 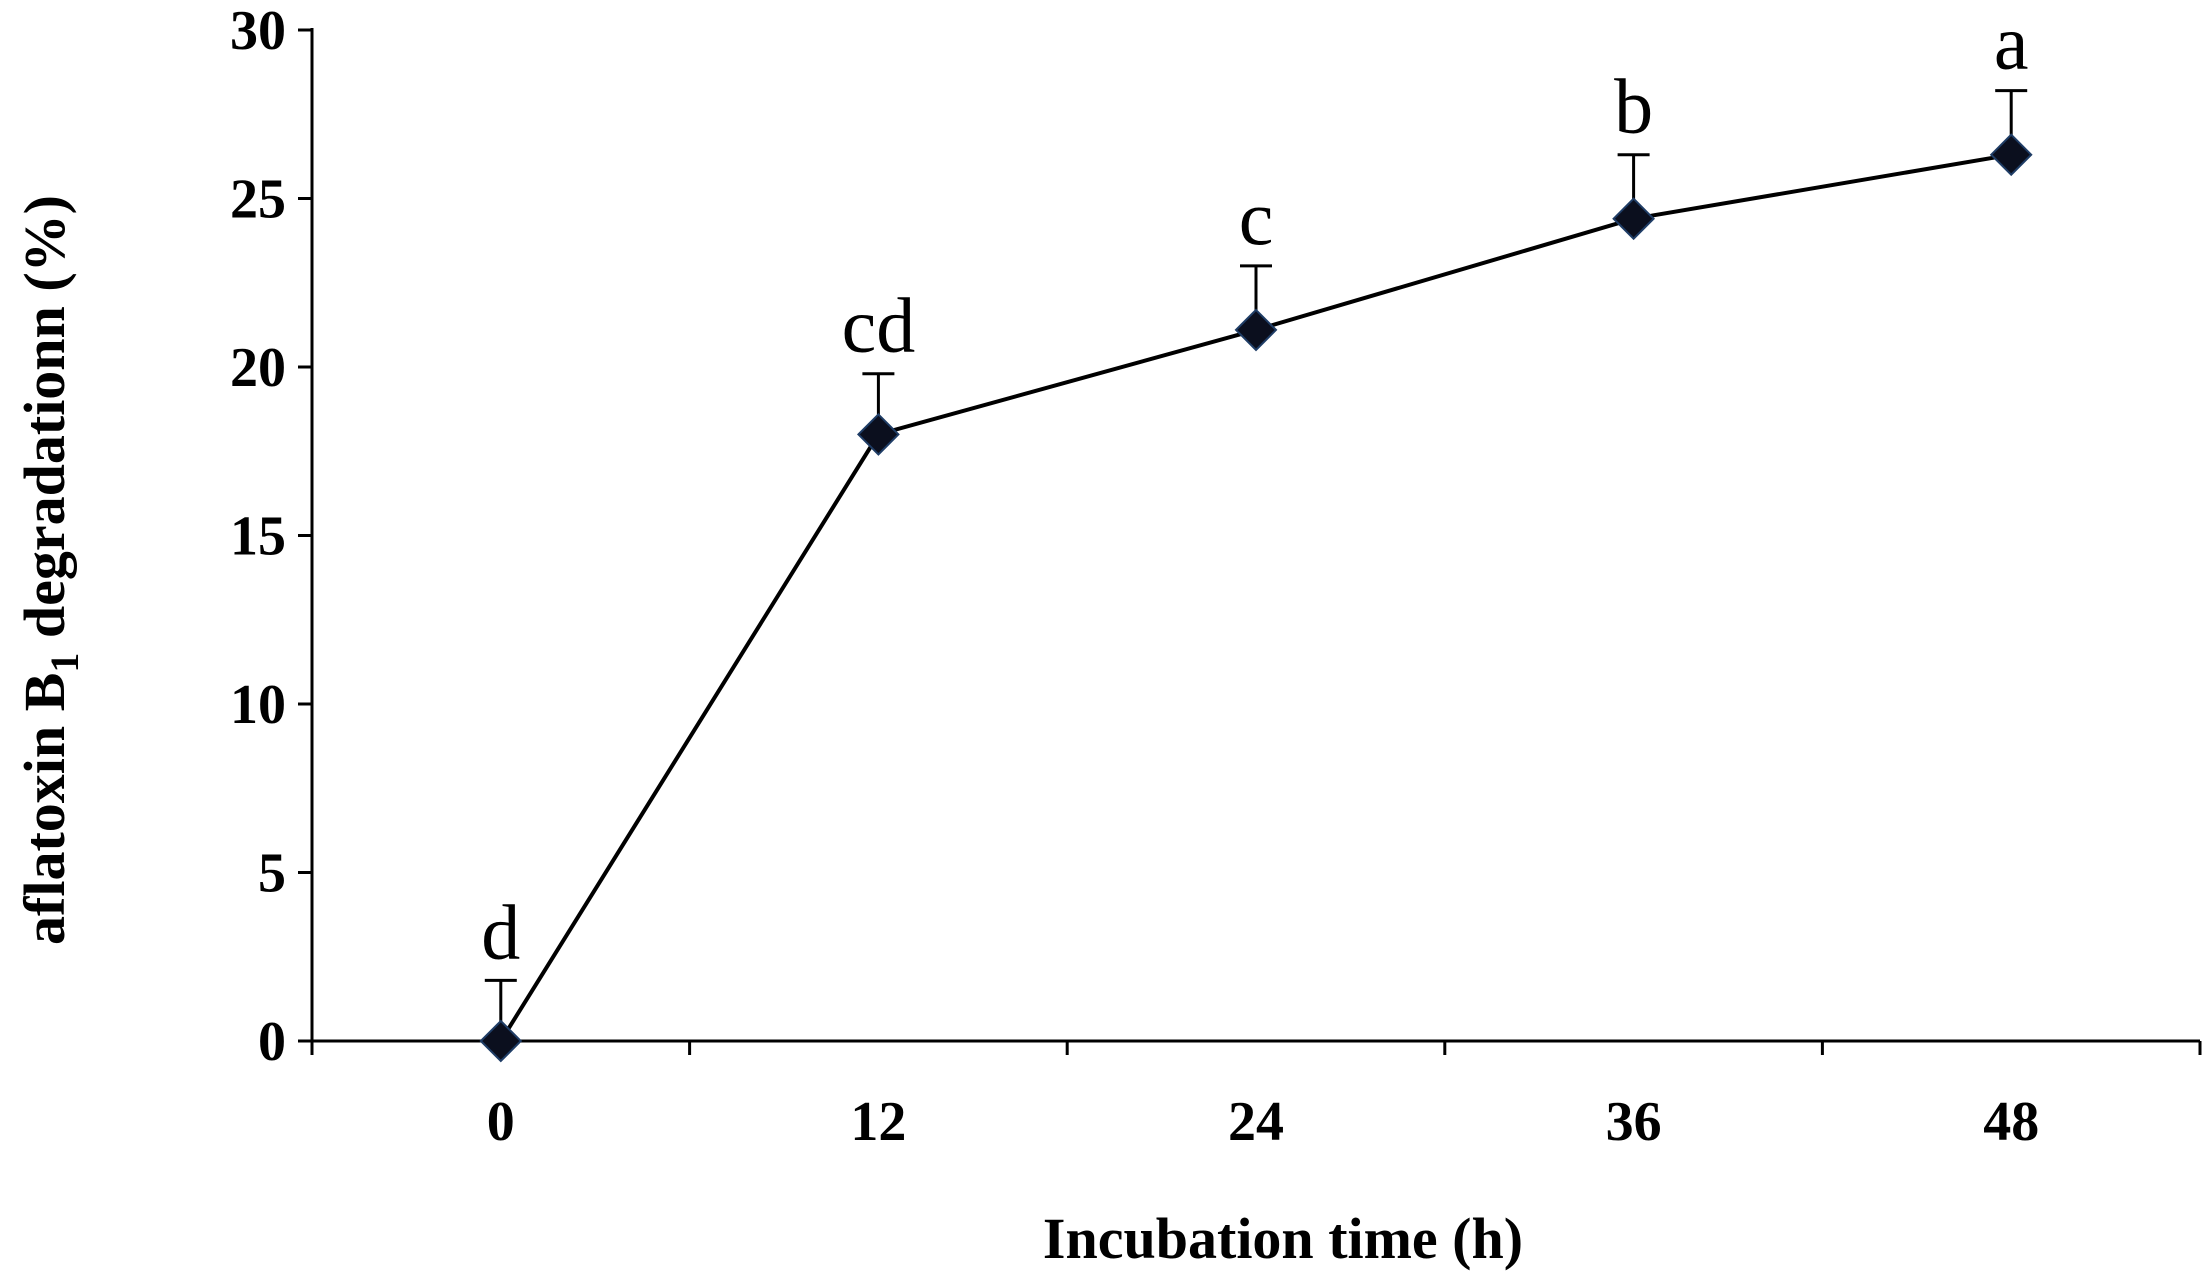 What do you see at coordinates (258, 705) in the screenshot?
I see `y-tick-label: 10` at bounding box center [258, 705].